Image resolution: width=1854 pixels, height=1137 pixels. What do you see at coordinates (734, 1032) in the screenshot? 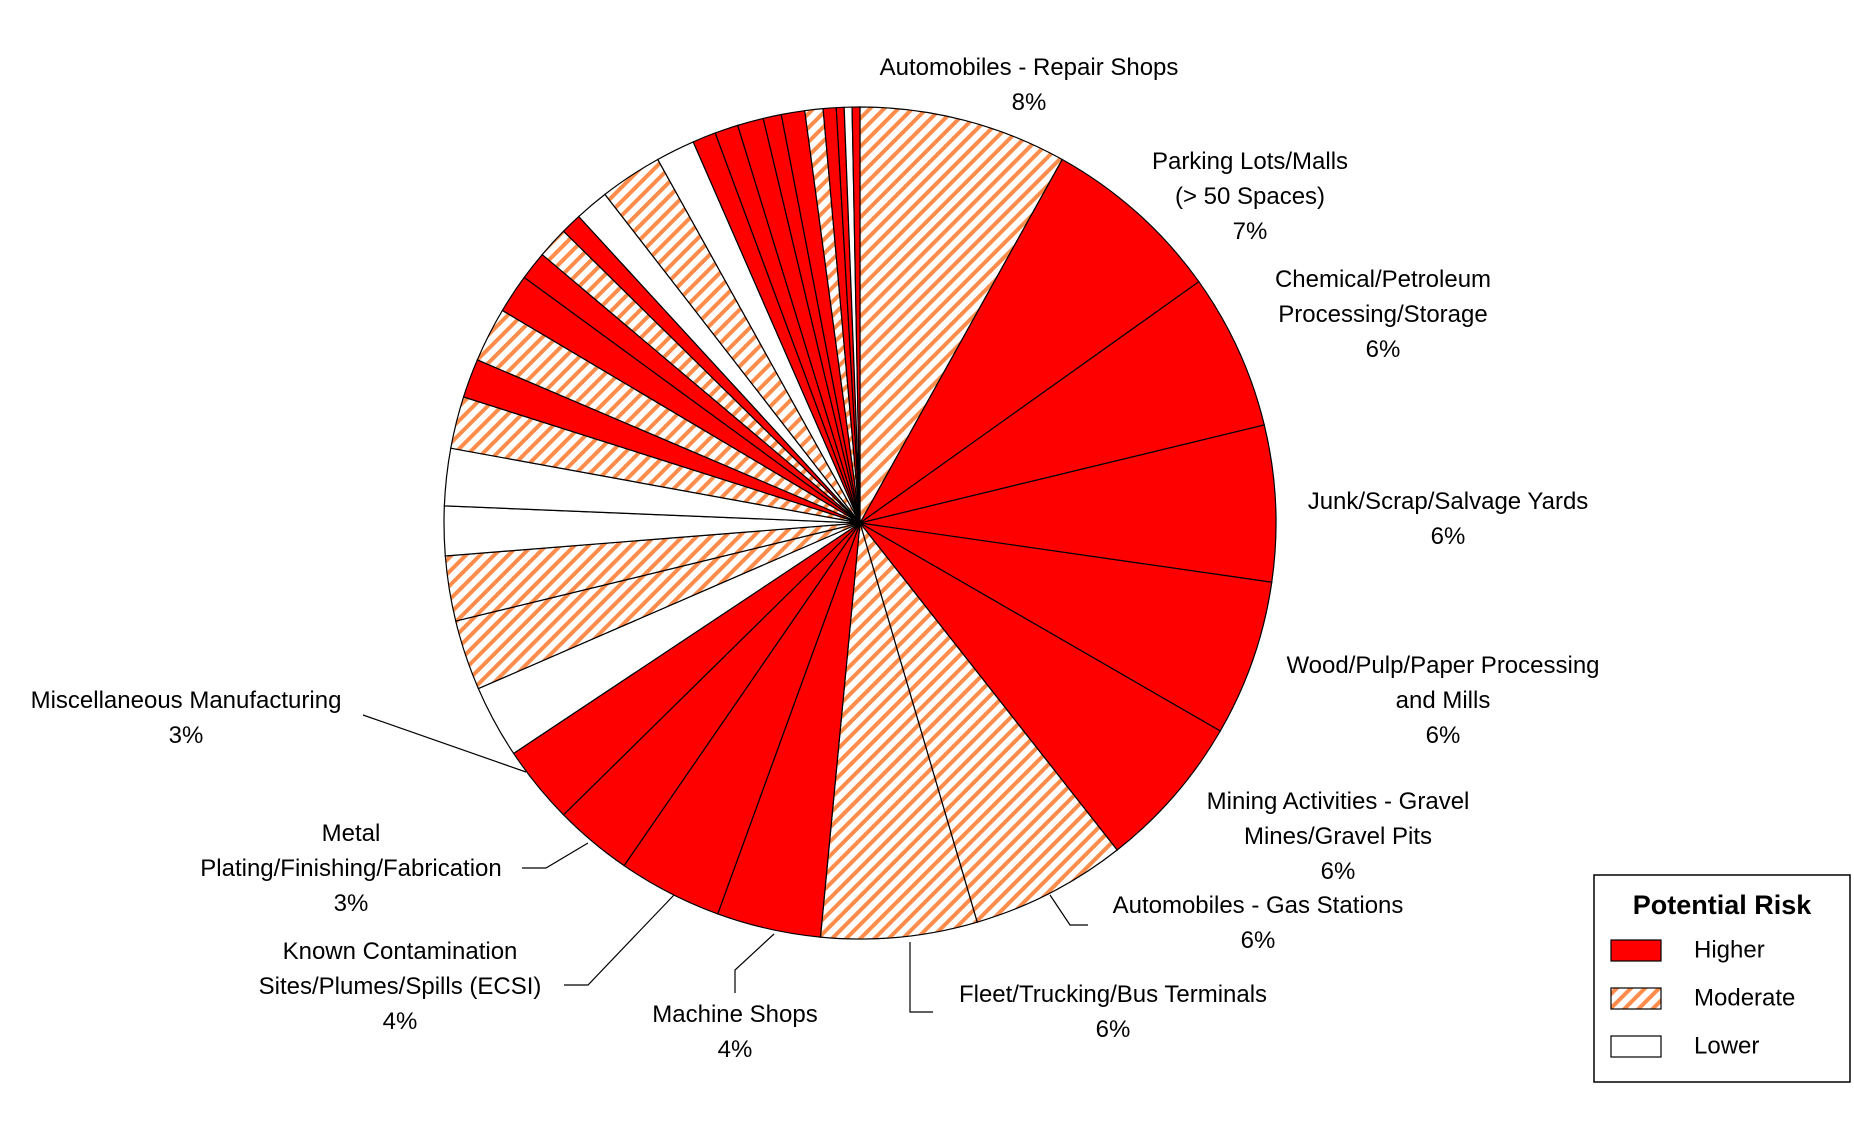
I see `slice-label: Machine Shops 4%` at bounding box center [734, 1032].